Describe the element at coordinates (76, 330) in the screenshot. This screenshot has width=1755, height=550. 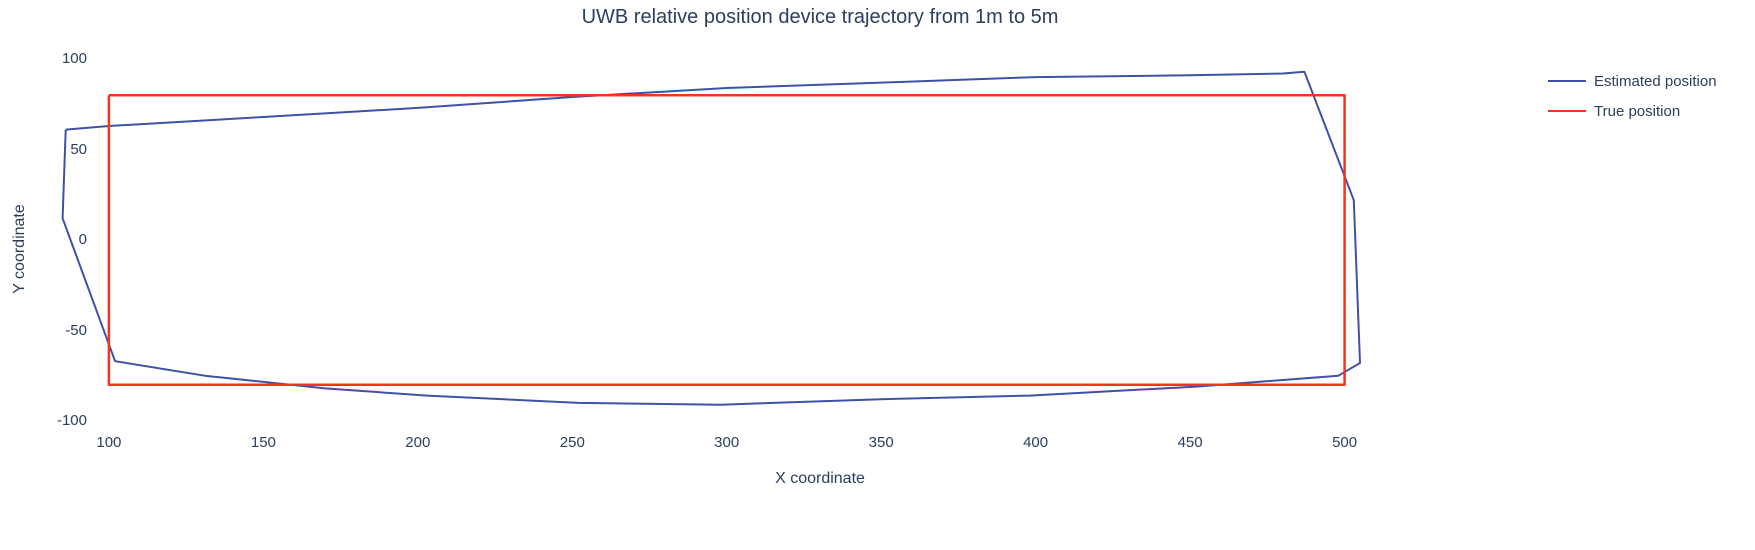
I see `y-tick-label--50: -50` at that location.